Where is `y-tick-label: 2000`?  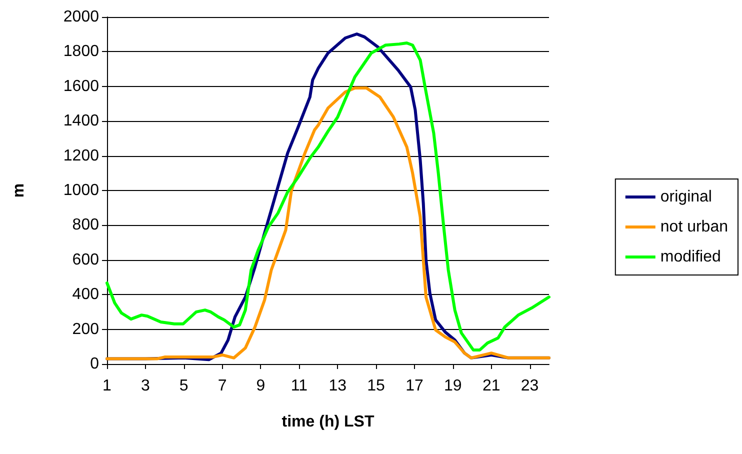
y-tick-label: 2000 is located at coordinates (81, 17).